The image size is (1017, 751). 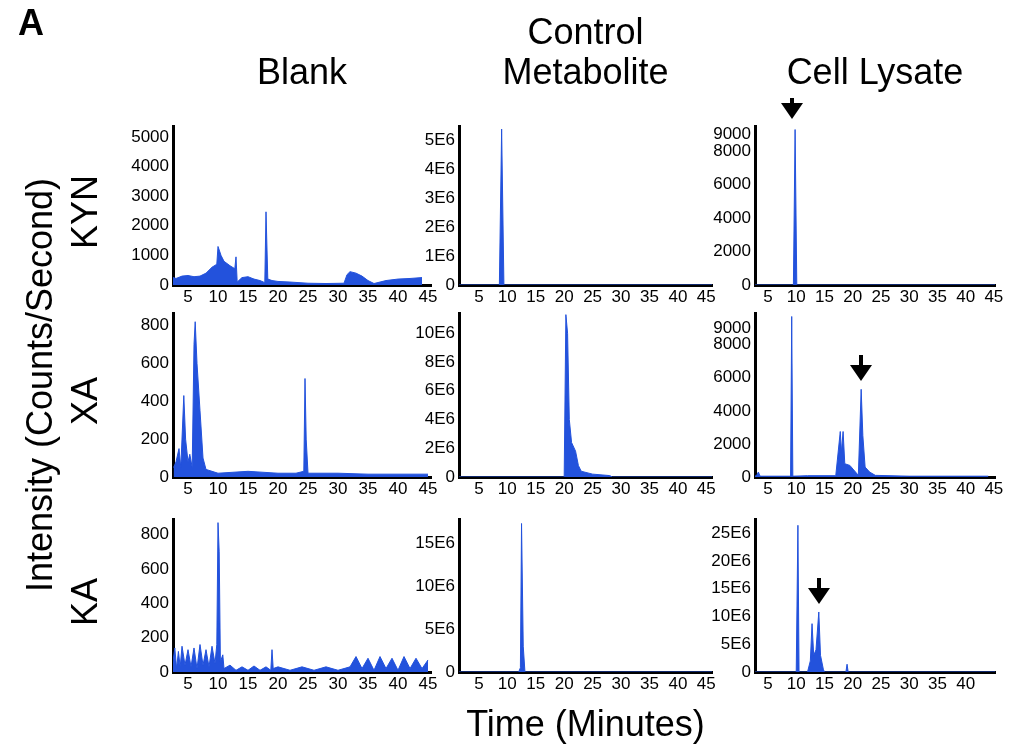 What do you see at coordinates (84, 401) in the screenshot?
I see `y-axis-title: XA` at bounding box center [84, 401].